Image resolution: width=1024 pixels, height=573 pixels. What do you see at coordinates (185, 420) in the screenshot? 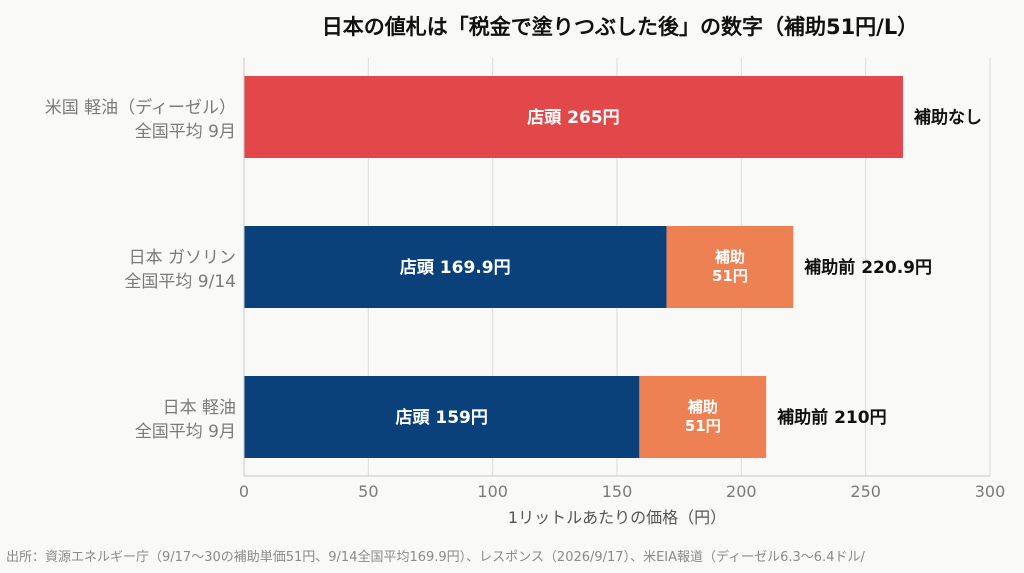
I see `category-label: 日本 軽油全国平均 9月` at bounding box center [185, 420].